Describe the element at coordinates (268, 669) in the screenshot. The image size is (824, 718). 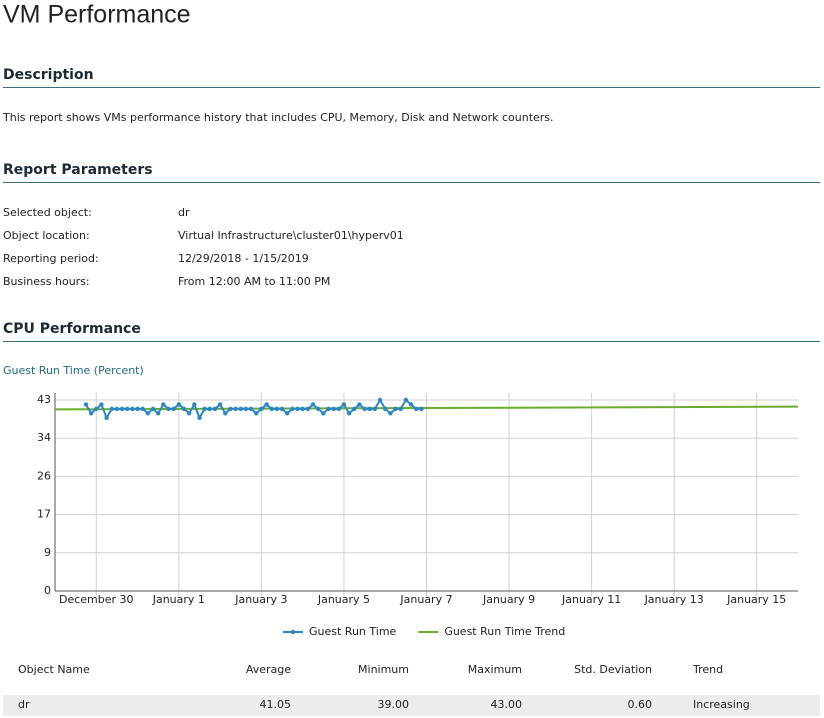
I see `table-header: Average` at that location.